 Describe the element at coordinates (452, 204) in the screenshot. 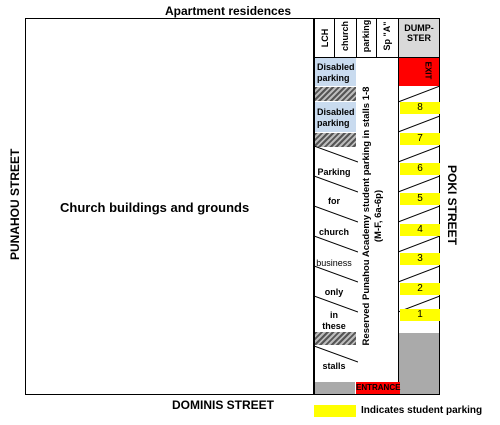

I see `street-label-right: POKI STREET` at that location.